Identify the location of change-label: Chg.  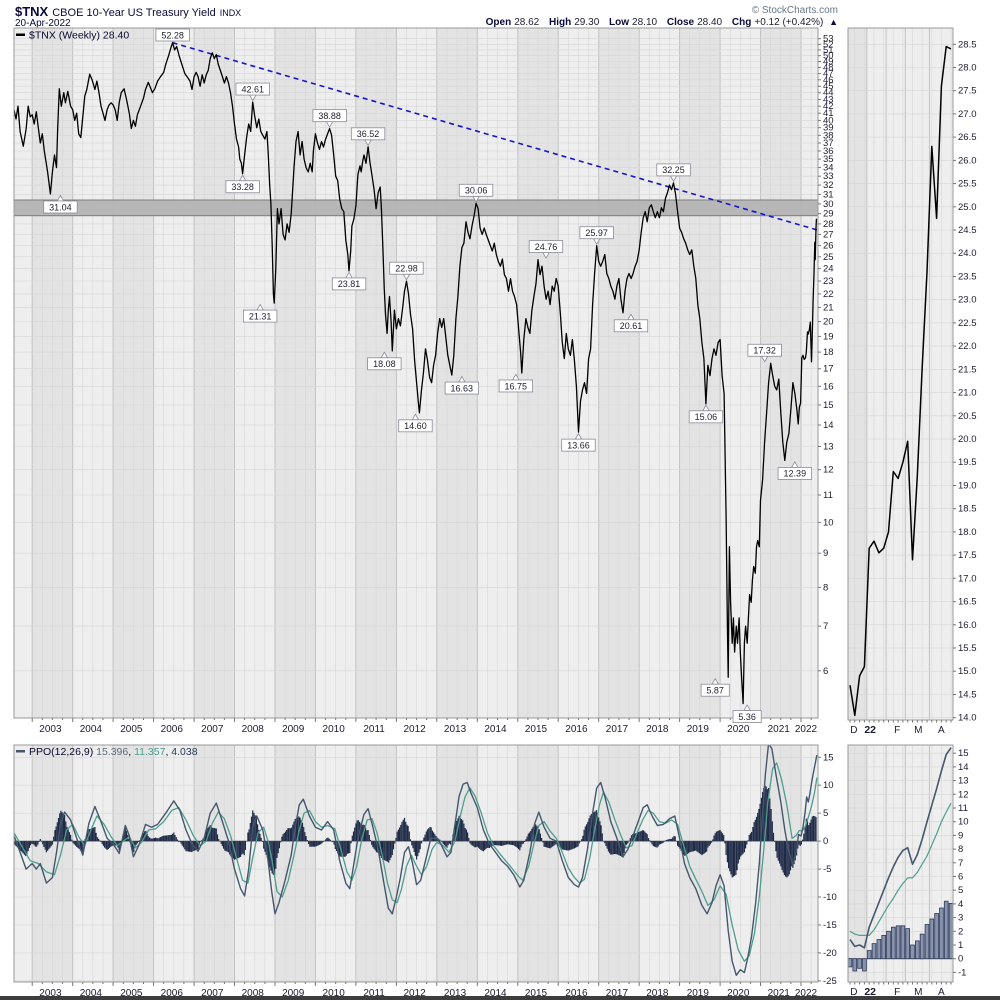
(741, 22).